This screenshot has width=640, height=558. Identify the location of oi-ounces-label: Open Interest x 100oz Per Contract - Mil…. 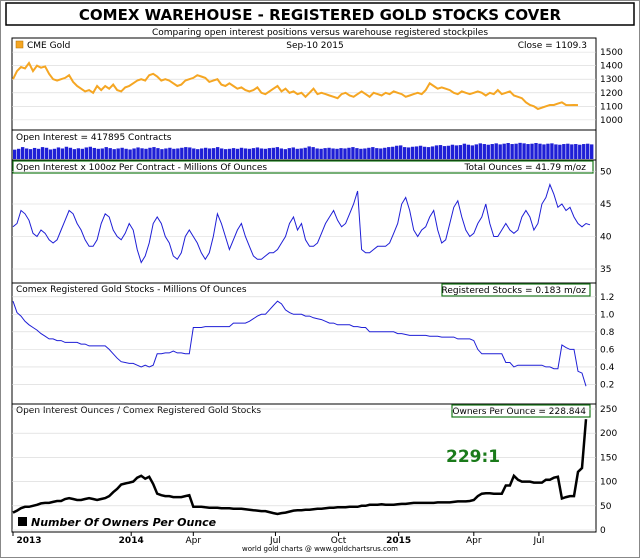
(141, 168).